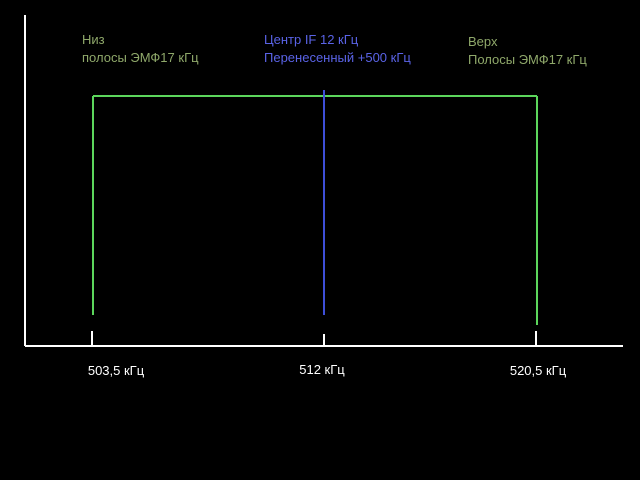 The width and height of the screenshot is (640, 480). Describe the element at coordinates (93, 39) in the screenshot. I see `low-edge-label-line1: Низ` at that location.